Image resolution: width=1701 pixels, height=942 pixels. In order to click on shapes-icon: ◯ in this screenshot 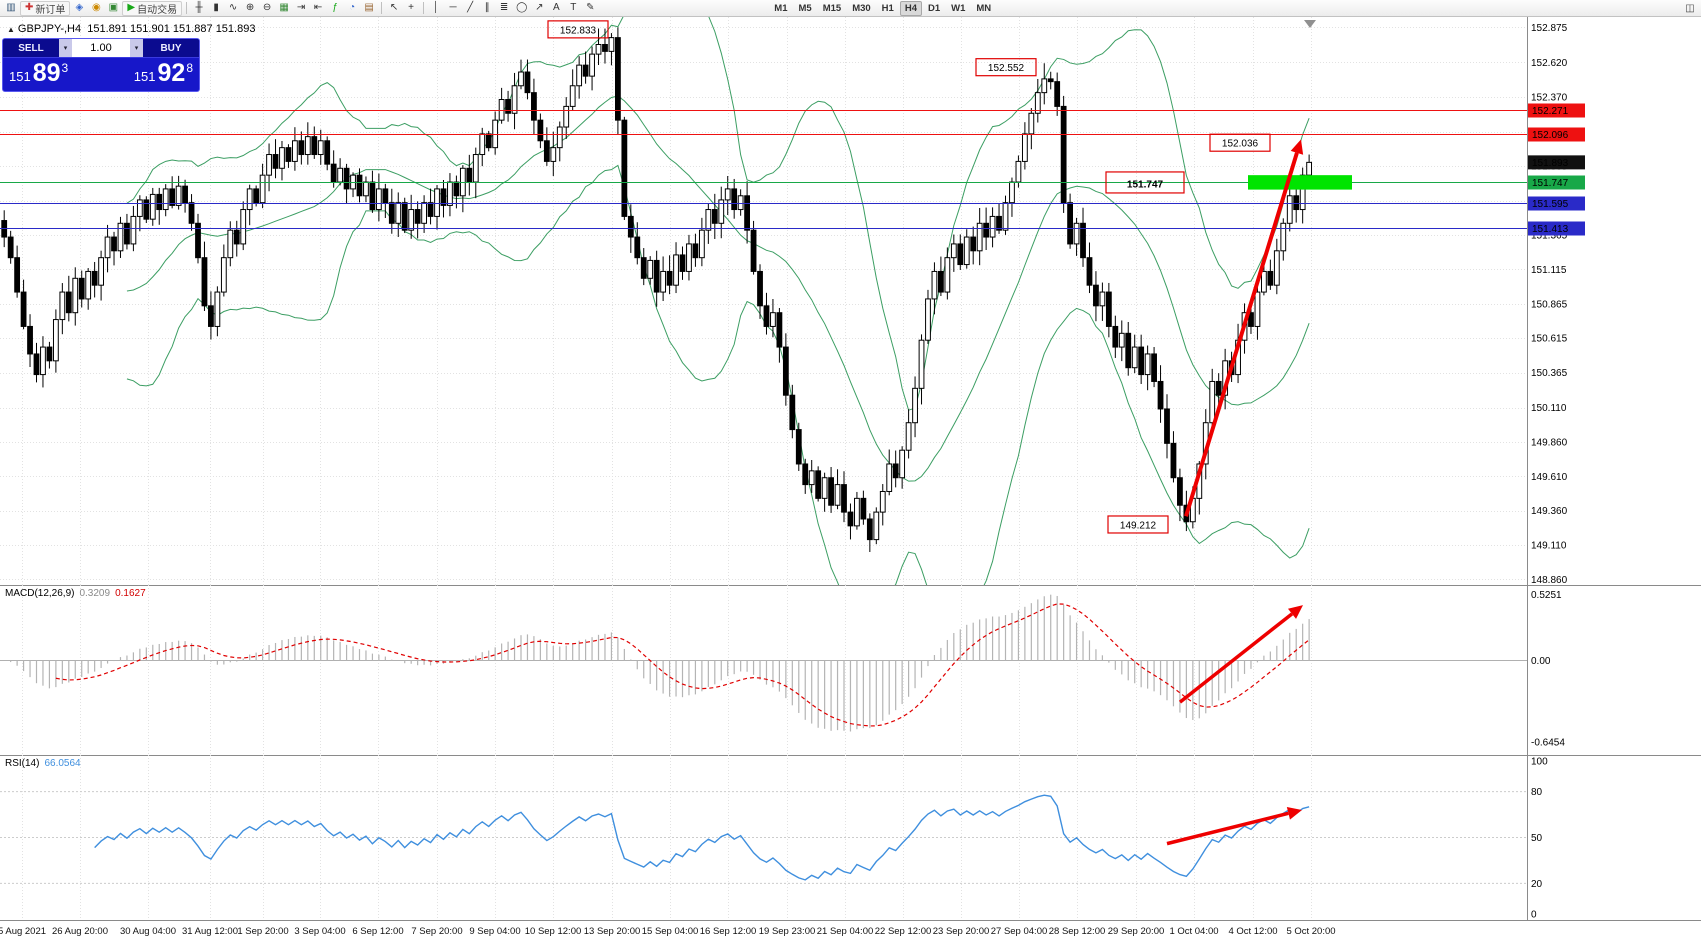, I will do `click(521, 8)`.